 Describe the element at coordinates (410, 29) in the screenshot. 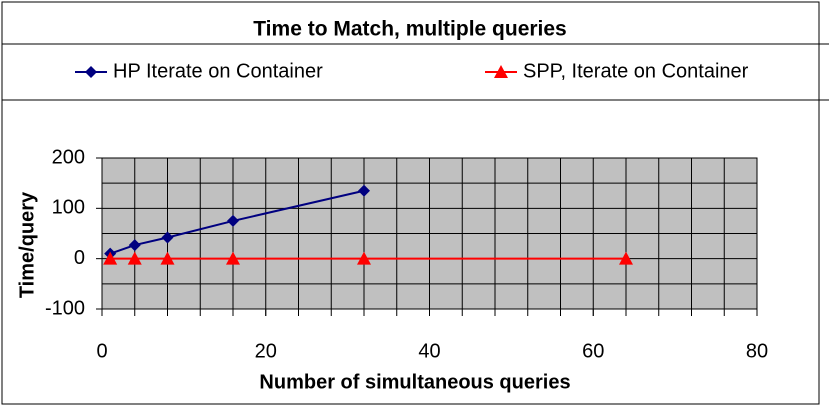

I see `chart-title: Time to Match, multiple queries` at that location.